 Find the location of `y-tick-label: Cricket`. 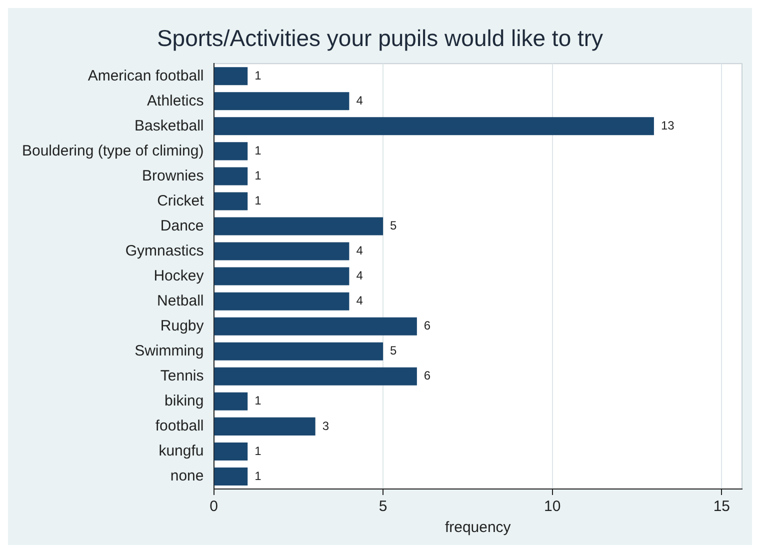

y-tick-label: Cricket is located at coordinates (181, 201).